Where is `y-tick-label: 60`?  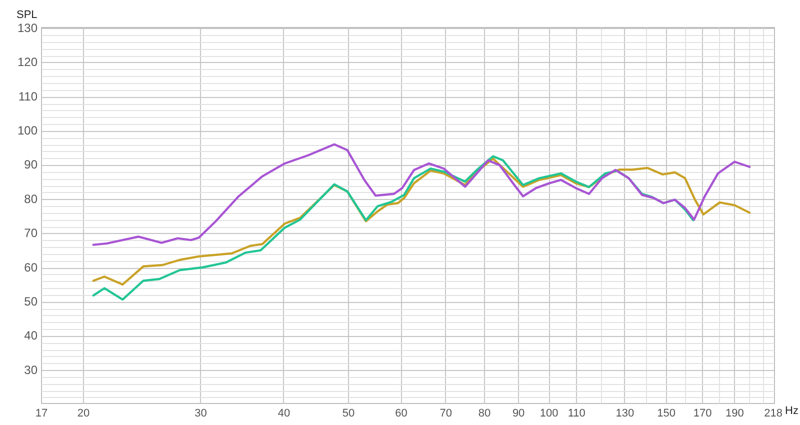
y-tick-label: 60 is located at coordinates (31, 267).